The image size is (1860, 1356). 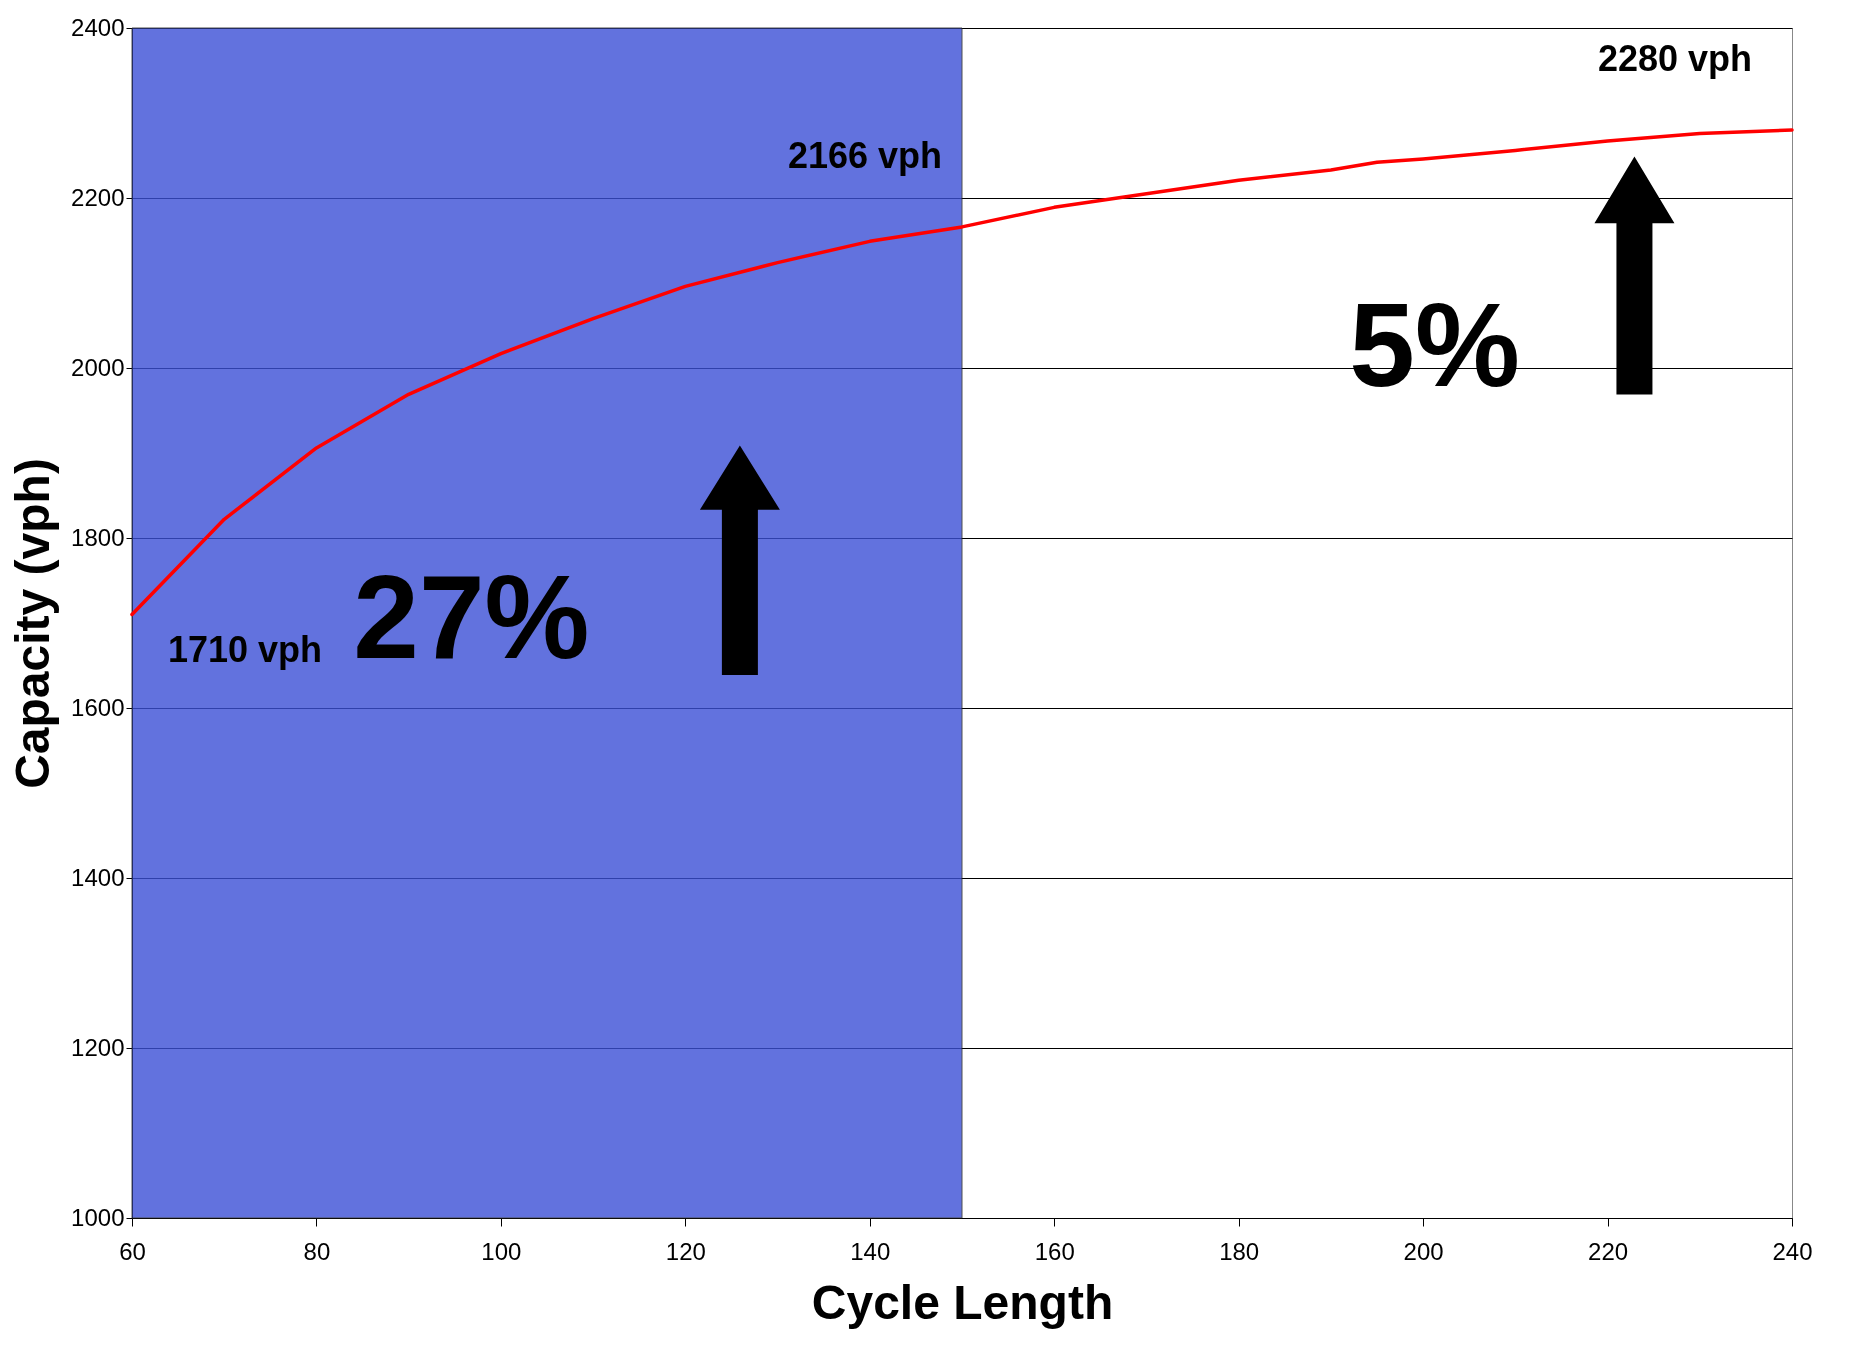 I want to click on y-tick-label: 2200, so click(x=98, y=197).